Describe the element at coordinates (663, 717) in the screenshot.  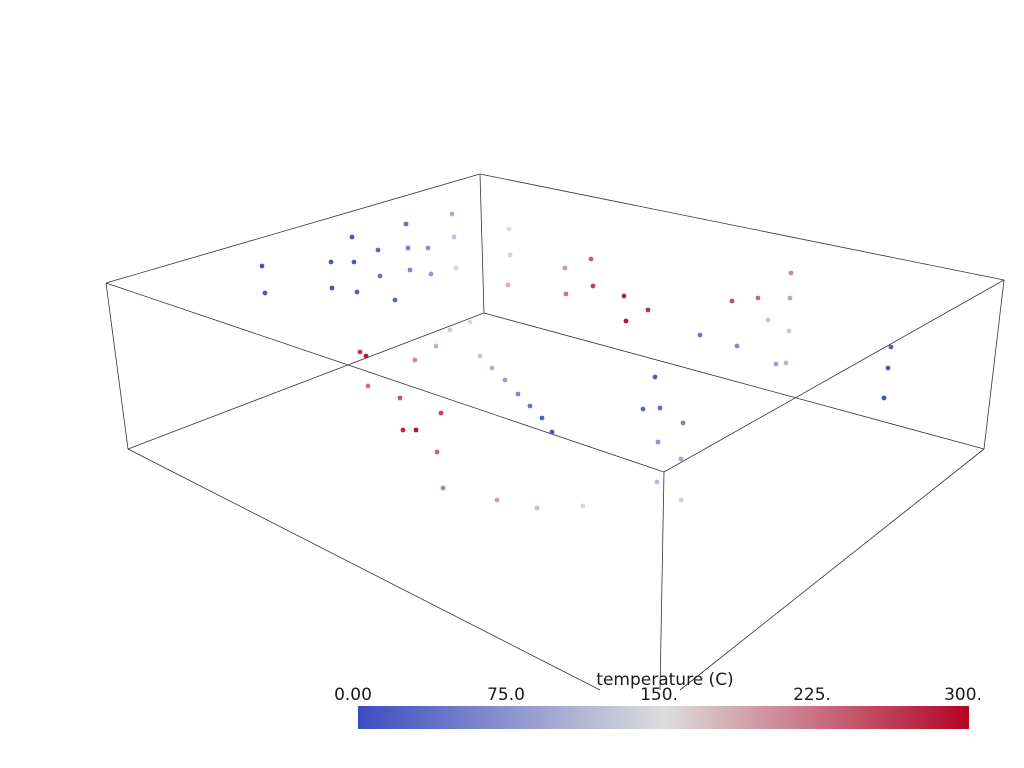
I see `scalar-bar-gradient` at that location.